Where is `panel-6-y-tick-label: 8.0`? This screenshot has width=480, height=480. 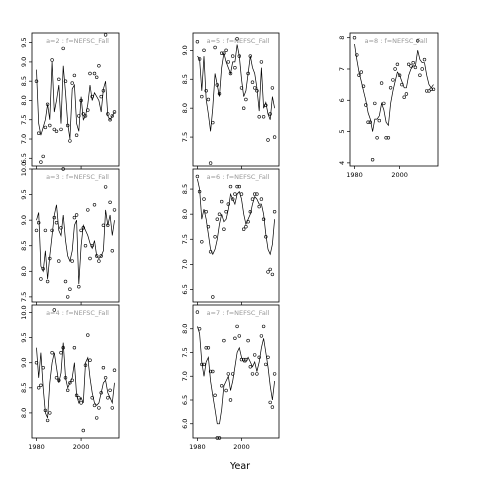 panel-6-y-tick-label: 8.0 is located at coordinates (185, 329).